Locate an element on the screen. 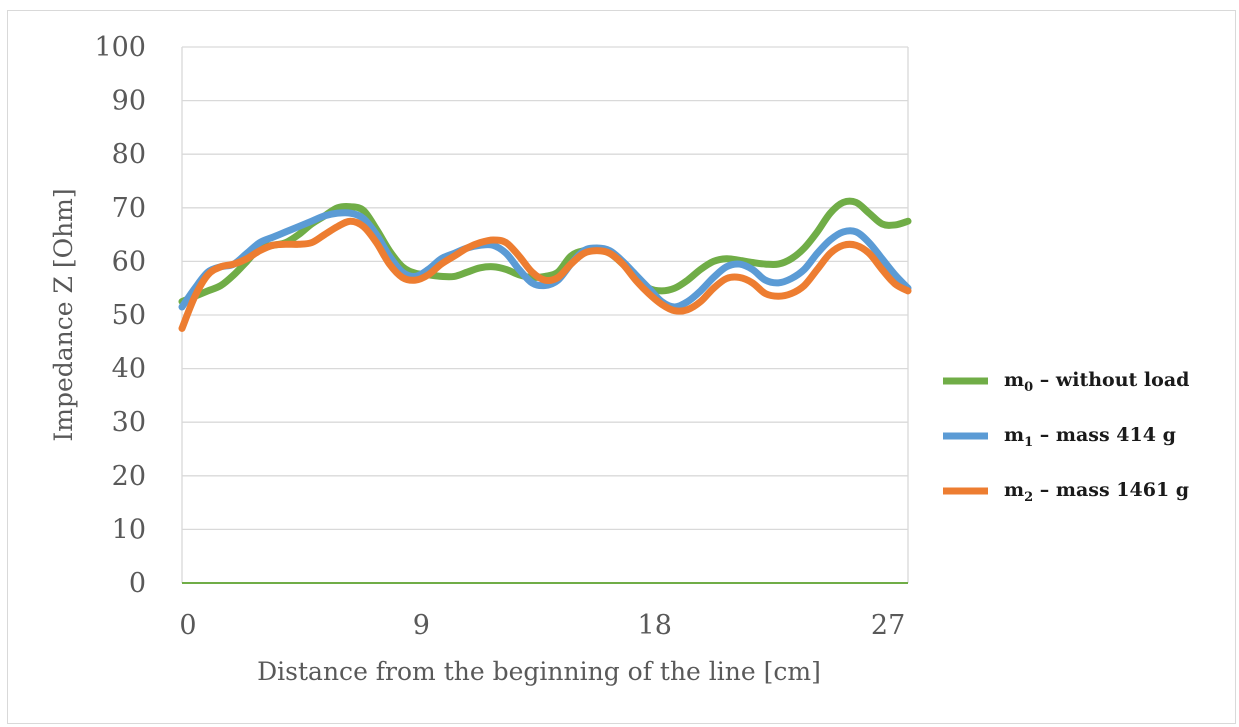 This screenshot has height=727, width=1239. y-axis-ticks: 0 10 20 30 40 50 60 70 80 90 100 is located at coordinates (120, 315).